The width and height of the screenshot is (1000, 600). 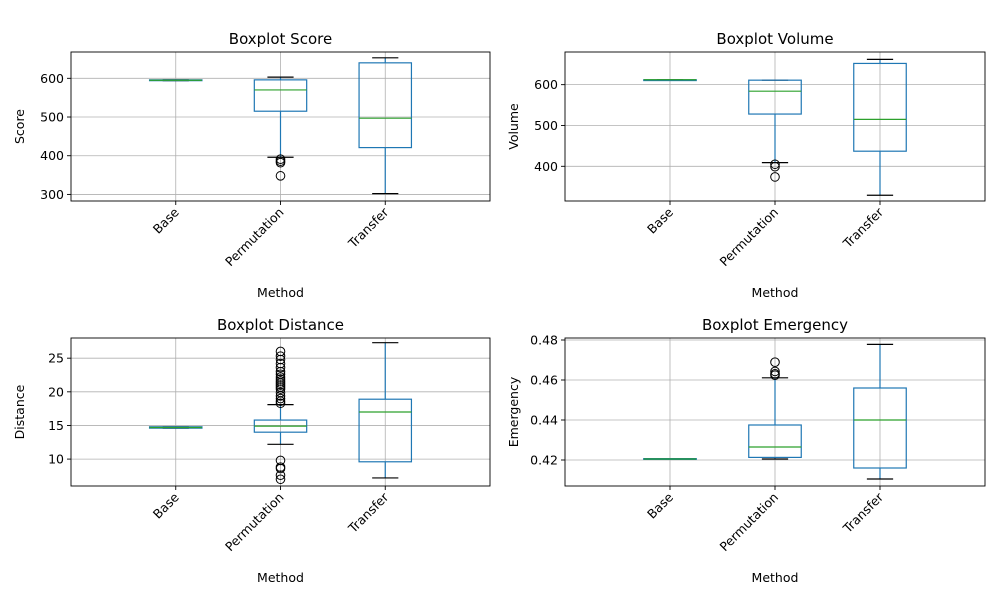 What do you see at coordinates (52, 194) in the screenshot?
I see `y-tick-label: 300` at bounding box center [52, 194].